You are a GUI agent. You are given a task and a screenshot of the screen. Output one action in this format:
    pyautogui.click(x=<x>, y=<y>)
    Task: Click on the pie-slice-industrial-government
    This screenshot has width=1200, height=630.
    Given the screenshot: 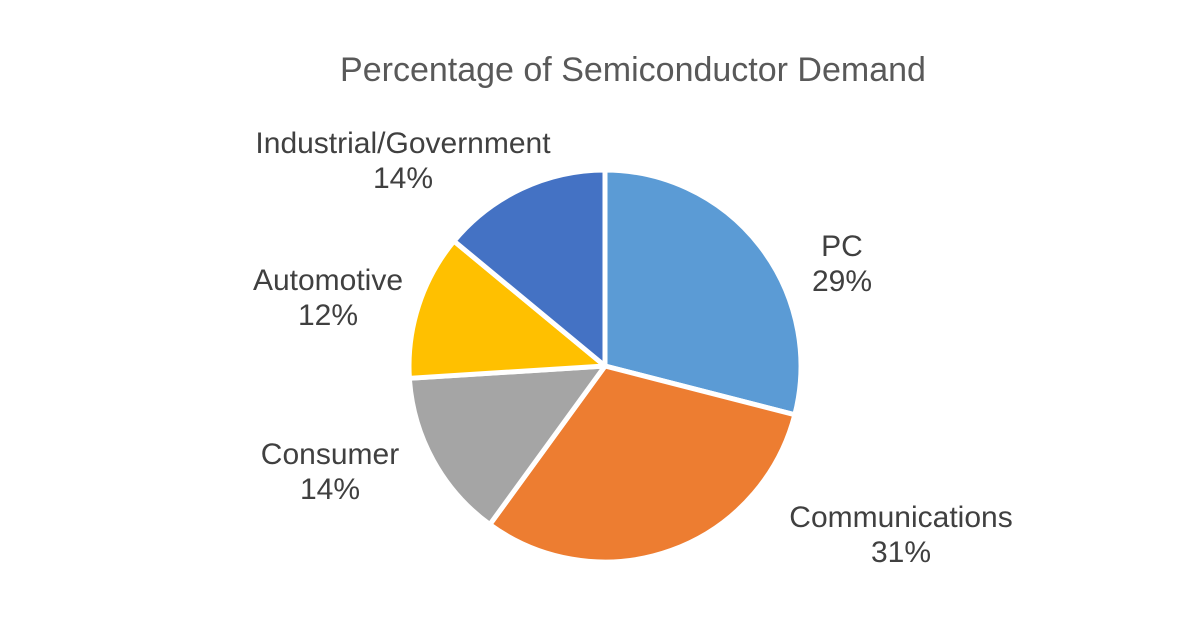 What is the action you would take?
    pyautogui.click(x=529, y=268)
    